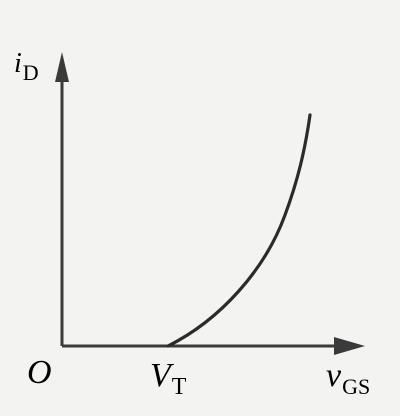  I want to click on threshold-label: VT, so click(168, 378).